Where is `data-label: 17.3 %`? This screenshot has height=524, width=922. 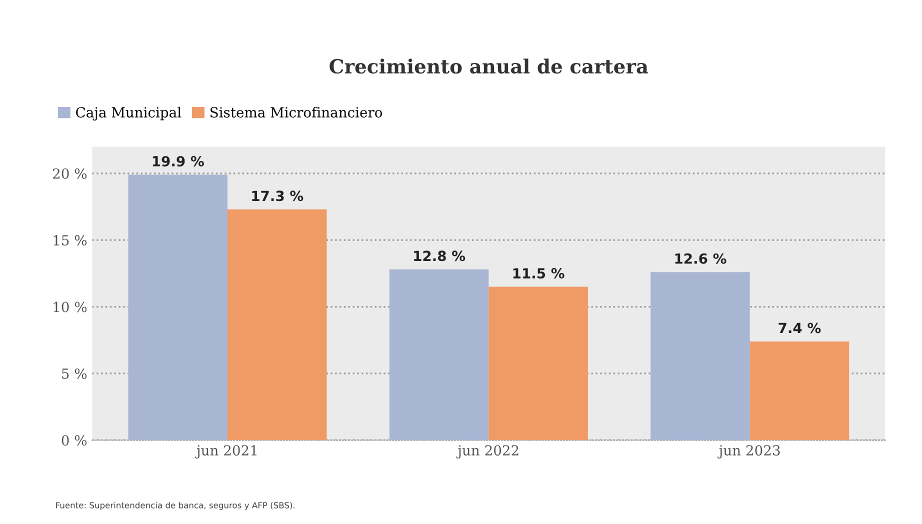
data-label: 17.3 % is located at coordinates (278, 196).